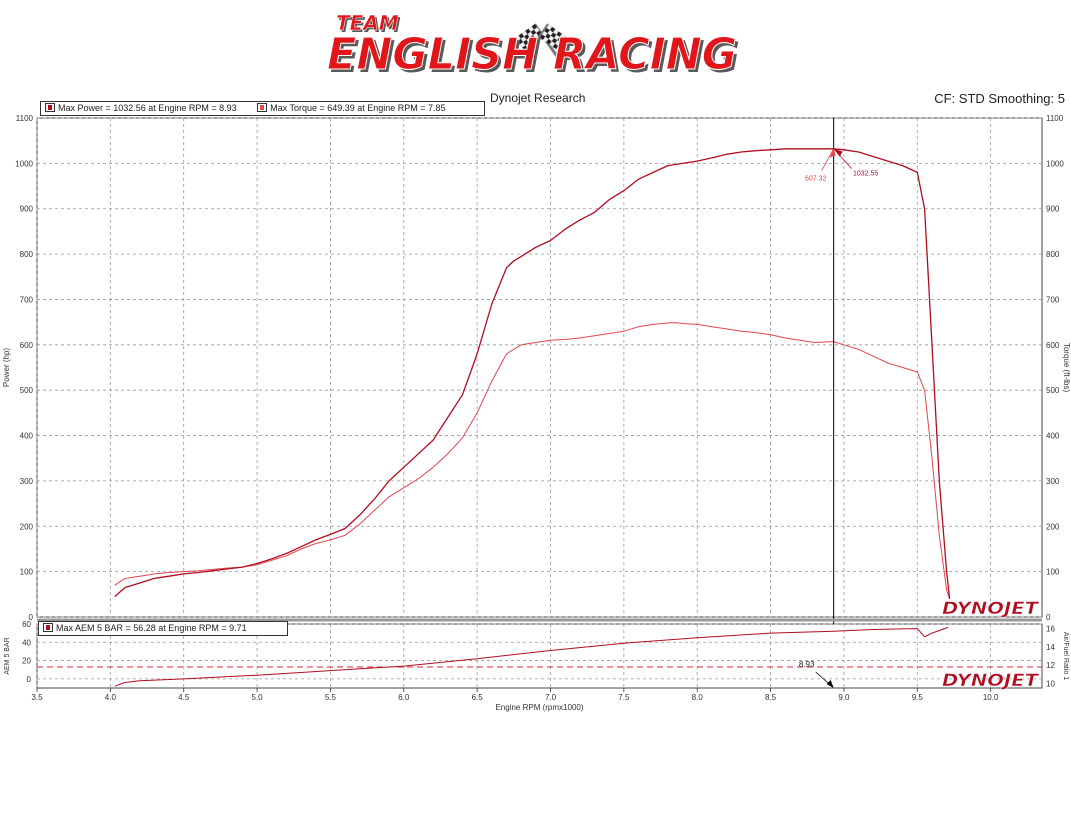 This screenshot has height=819, width=1071. Describe the element at coordinates (807, 664) in the screenshot. I see `cursor-value-label: 8.93` at that location.